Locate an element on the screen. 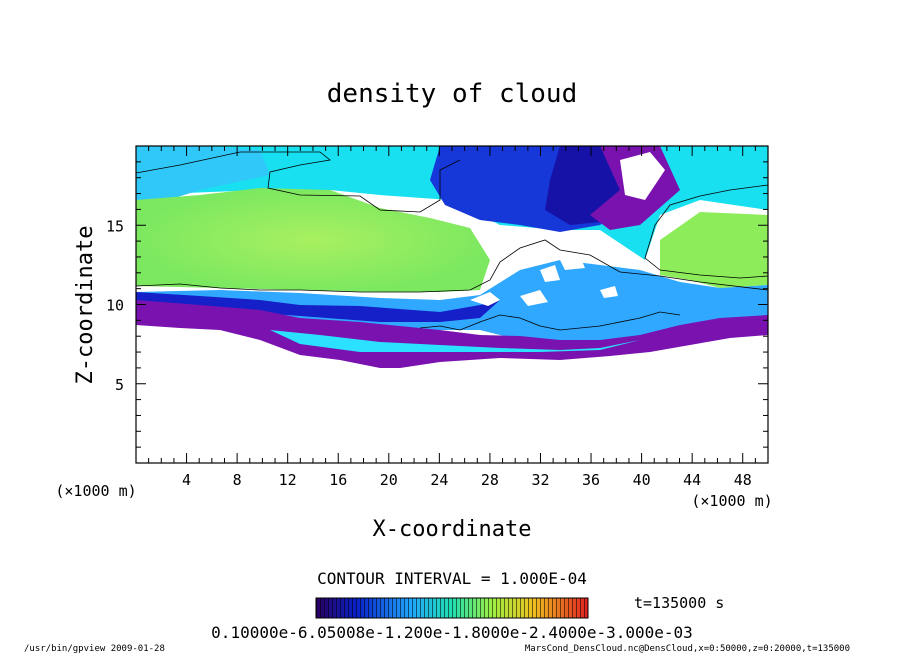  x-tick-label: 20 is located at coordinates (389, 480).